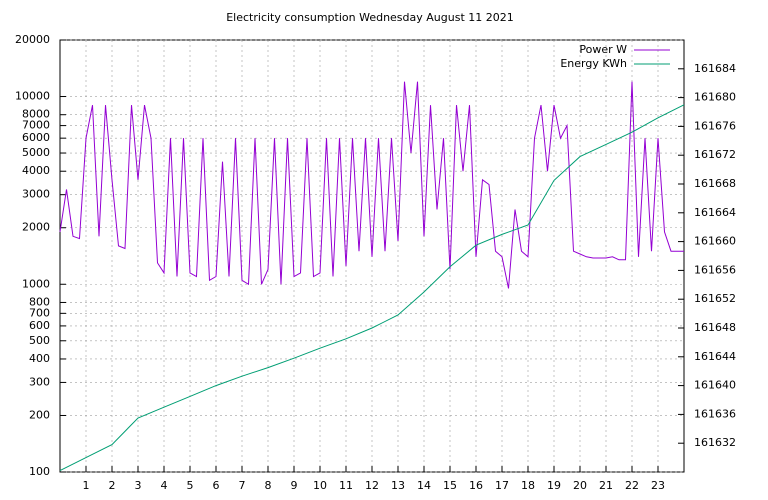  I want to click on y-tick-label: 8000, so click(36, 114).